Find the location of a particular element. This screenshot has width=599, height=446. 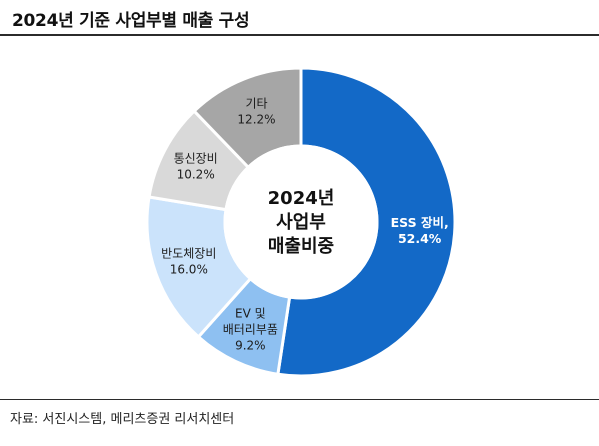

slice-label-line: 반도체장비 is located at coordinates (188, 254).